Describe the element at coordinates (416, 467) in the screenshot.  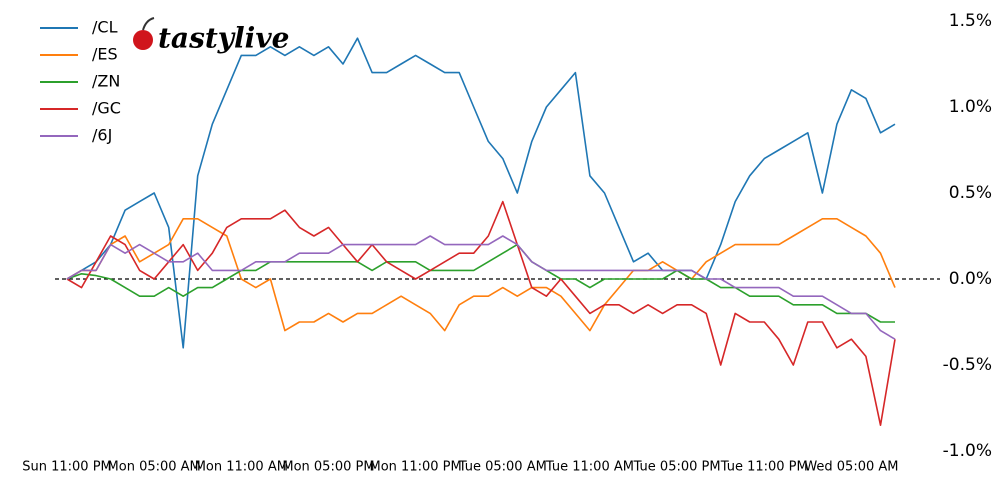
I see `x-tick-label: Mon 11:00 PM` at that location.